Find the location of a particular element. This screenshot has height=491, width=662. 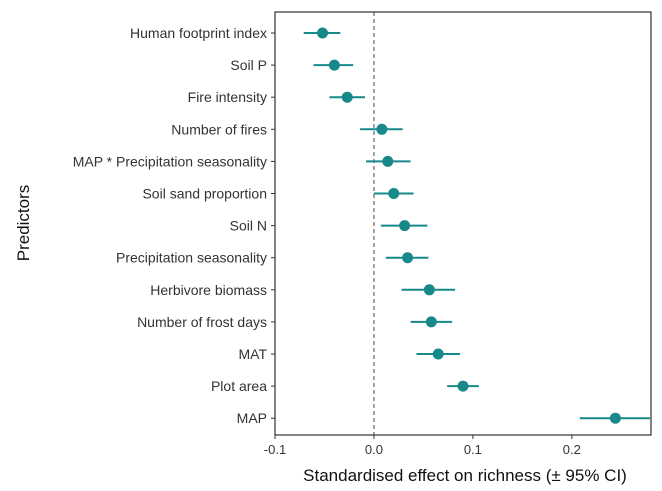

x-axis-ticks: -0.1 0.0 0.1 0.2 is located at coordinates (422, 446).